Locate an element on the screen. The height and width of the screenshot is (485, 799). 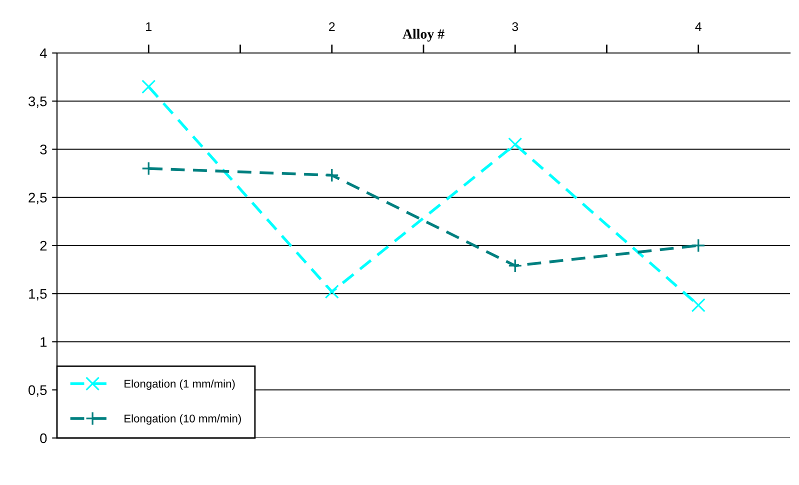
y-tick-label: 3 is located at coordinates (43, 149).